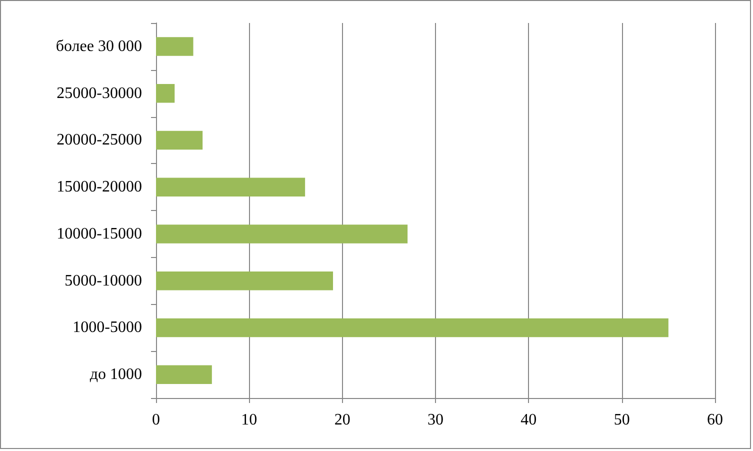 This screenshot has width=753, height=451. I want to click on y-tick-label: 20000-25000, so click(99, 140).